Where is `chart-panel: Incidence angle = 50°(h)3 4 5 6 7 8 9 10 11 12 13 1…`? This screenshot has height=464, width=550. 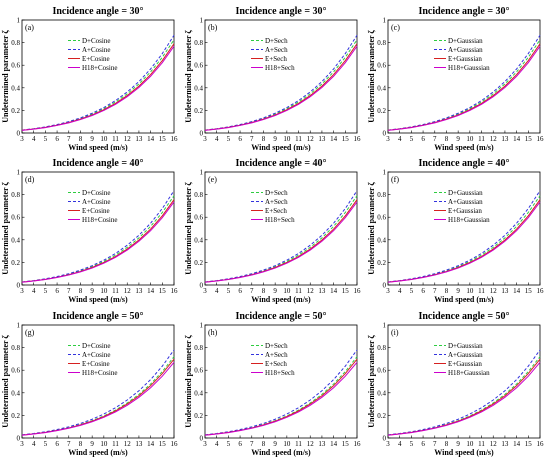
chart-panel: Incidence angle = 50°(h)3 4 5 6 7 8 9 10 11 12 13 1… is located at coordinates (272, 384).